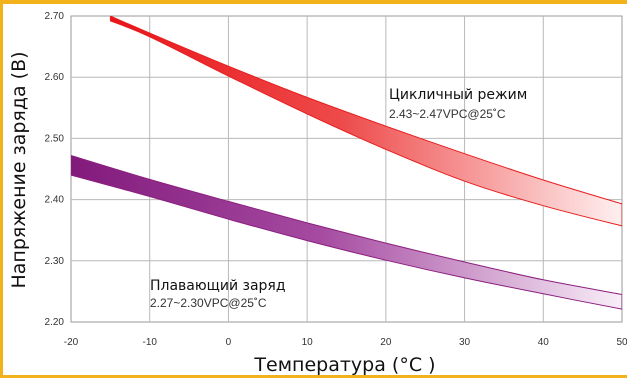 The height and width of the screenshot is (378, 627). I want to click on frame-top-border, so click(313, 2).